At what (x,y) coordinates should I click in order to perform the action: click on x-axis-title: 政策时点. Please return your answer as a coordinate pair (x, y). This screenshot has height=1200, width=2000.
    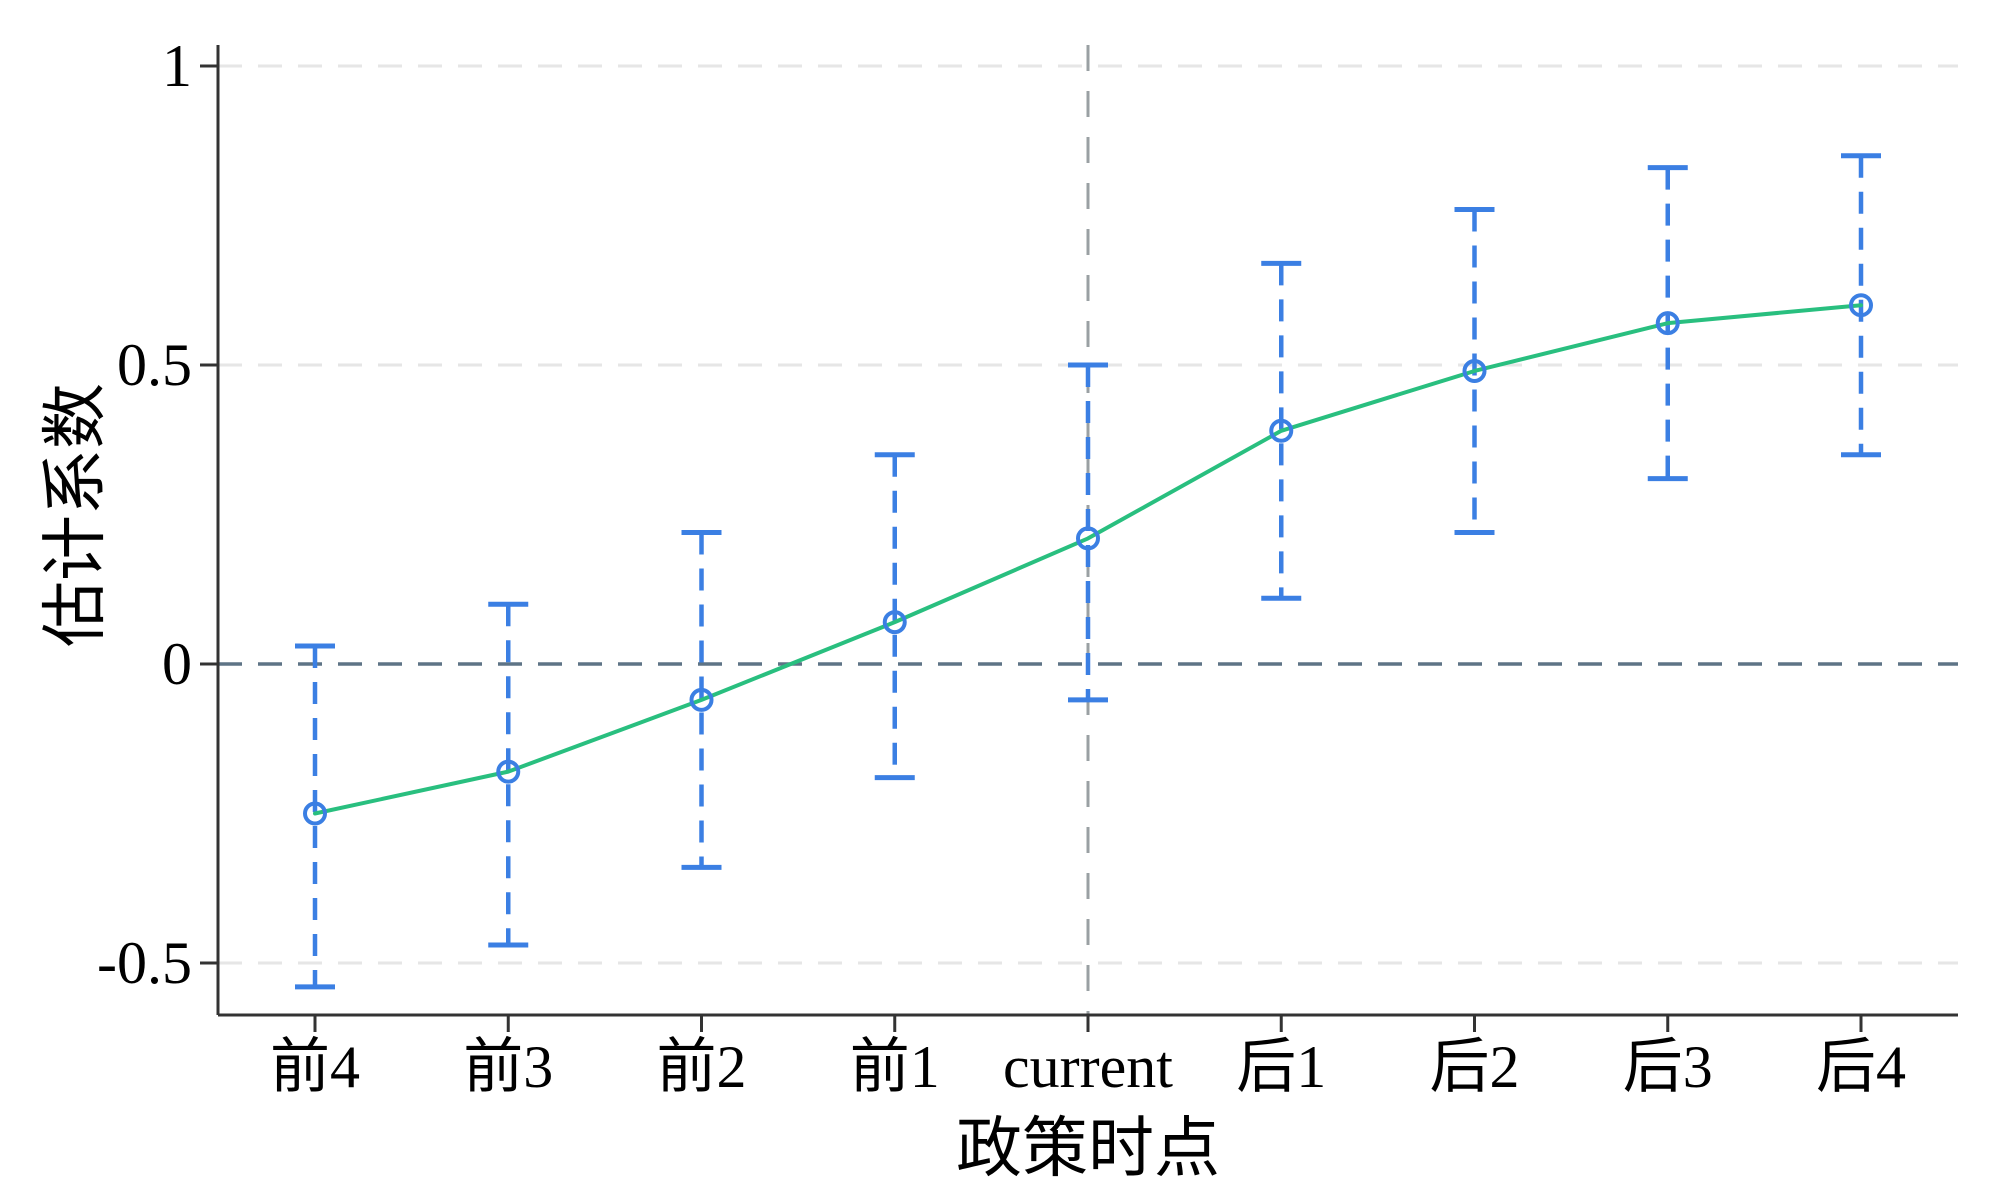
    Looking at the image, I should click on (1088, 1149).